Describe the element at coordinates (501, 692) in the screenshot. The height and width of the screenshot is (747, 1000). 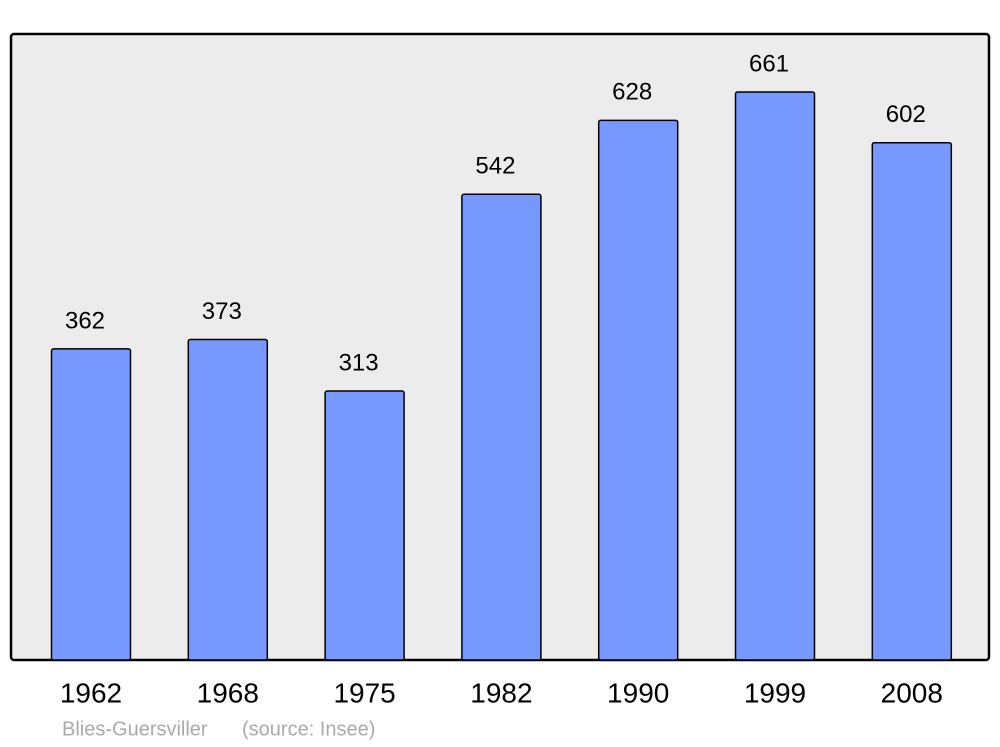
I see `x-tick-label: 1982` at that location.